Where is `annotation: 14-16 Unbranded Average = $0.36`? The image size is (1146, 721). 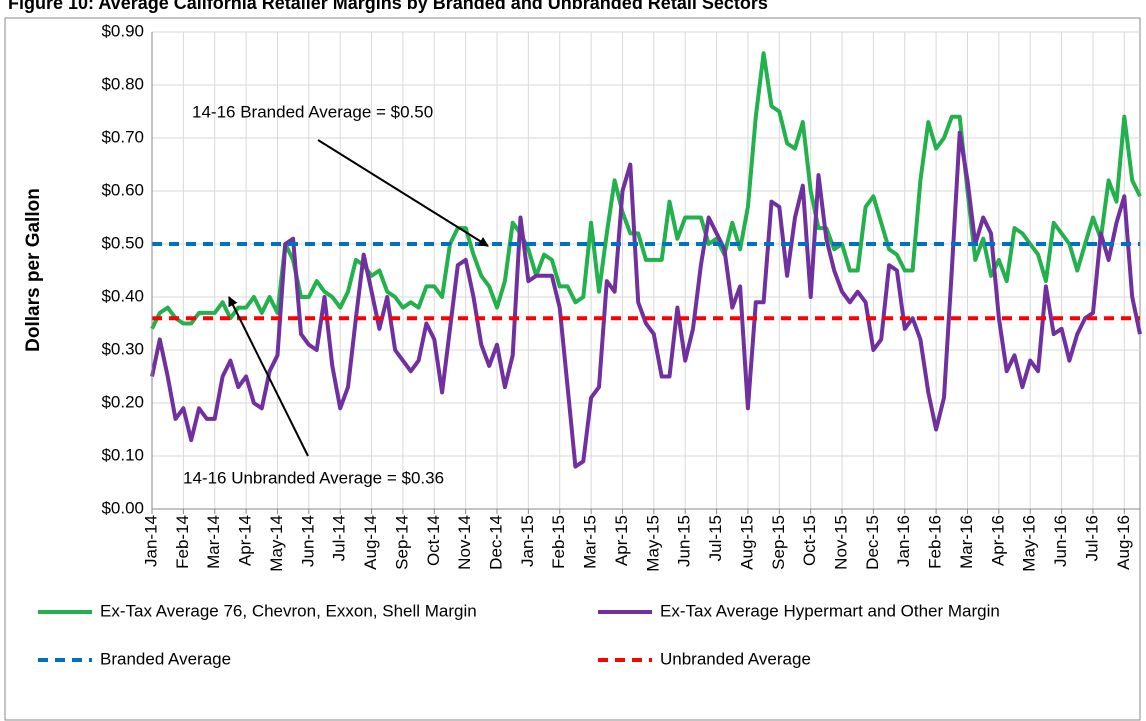
annotation: 14-16 Unbranded Average = $0.36 is located at coordinates (313, 477).